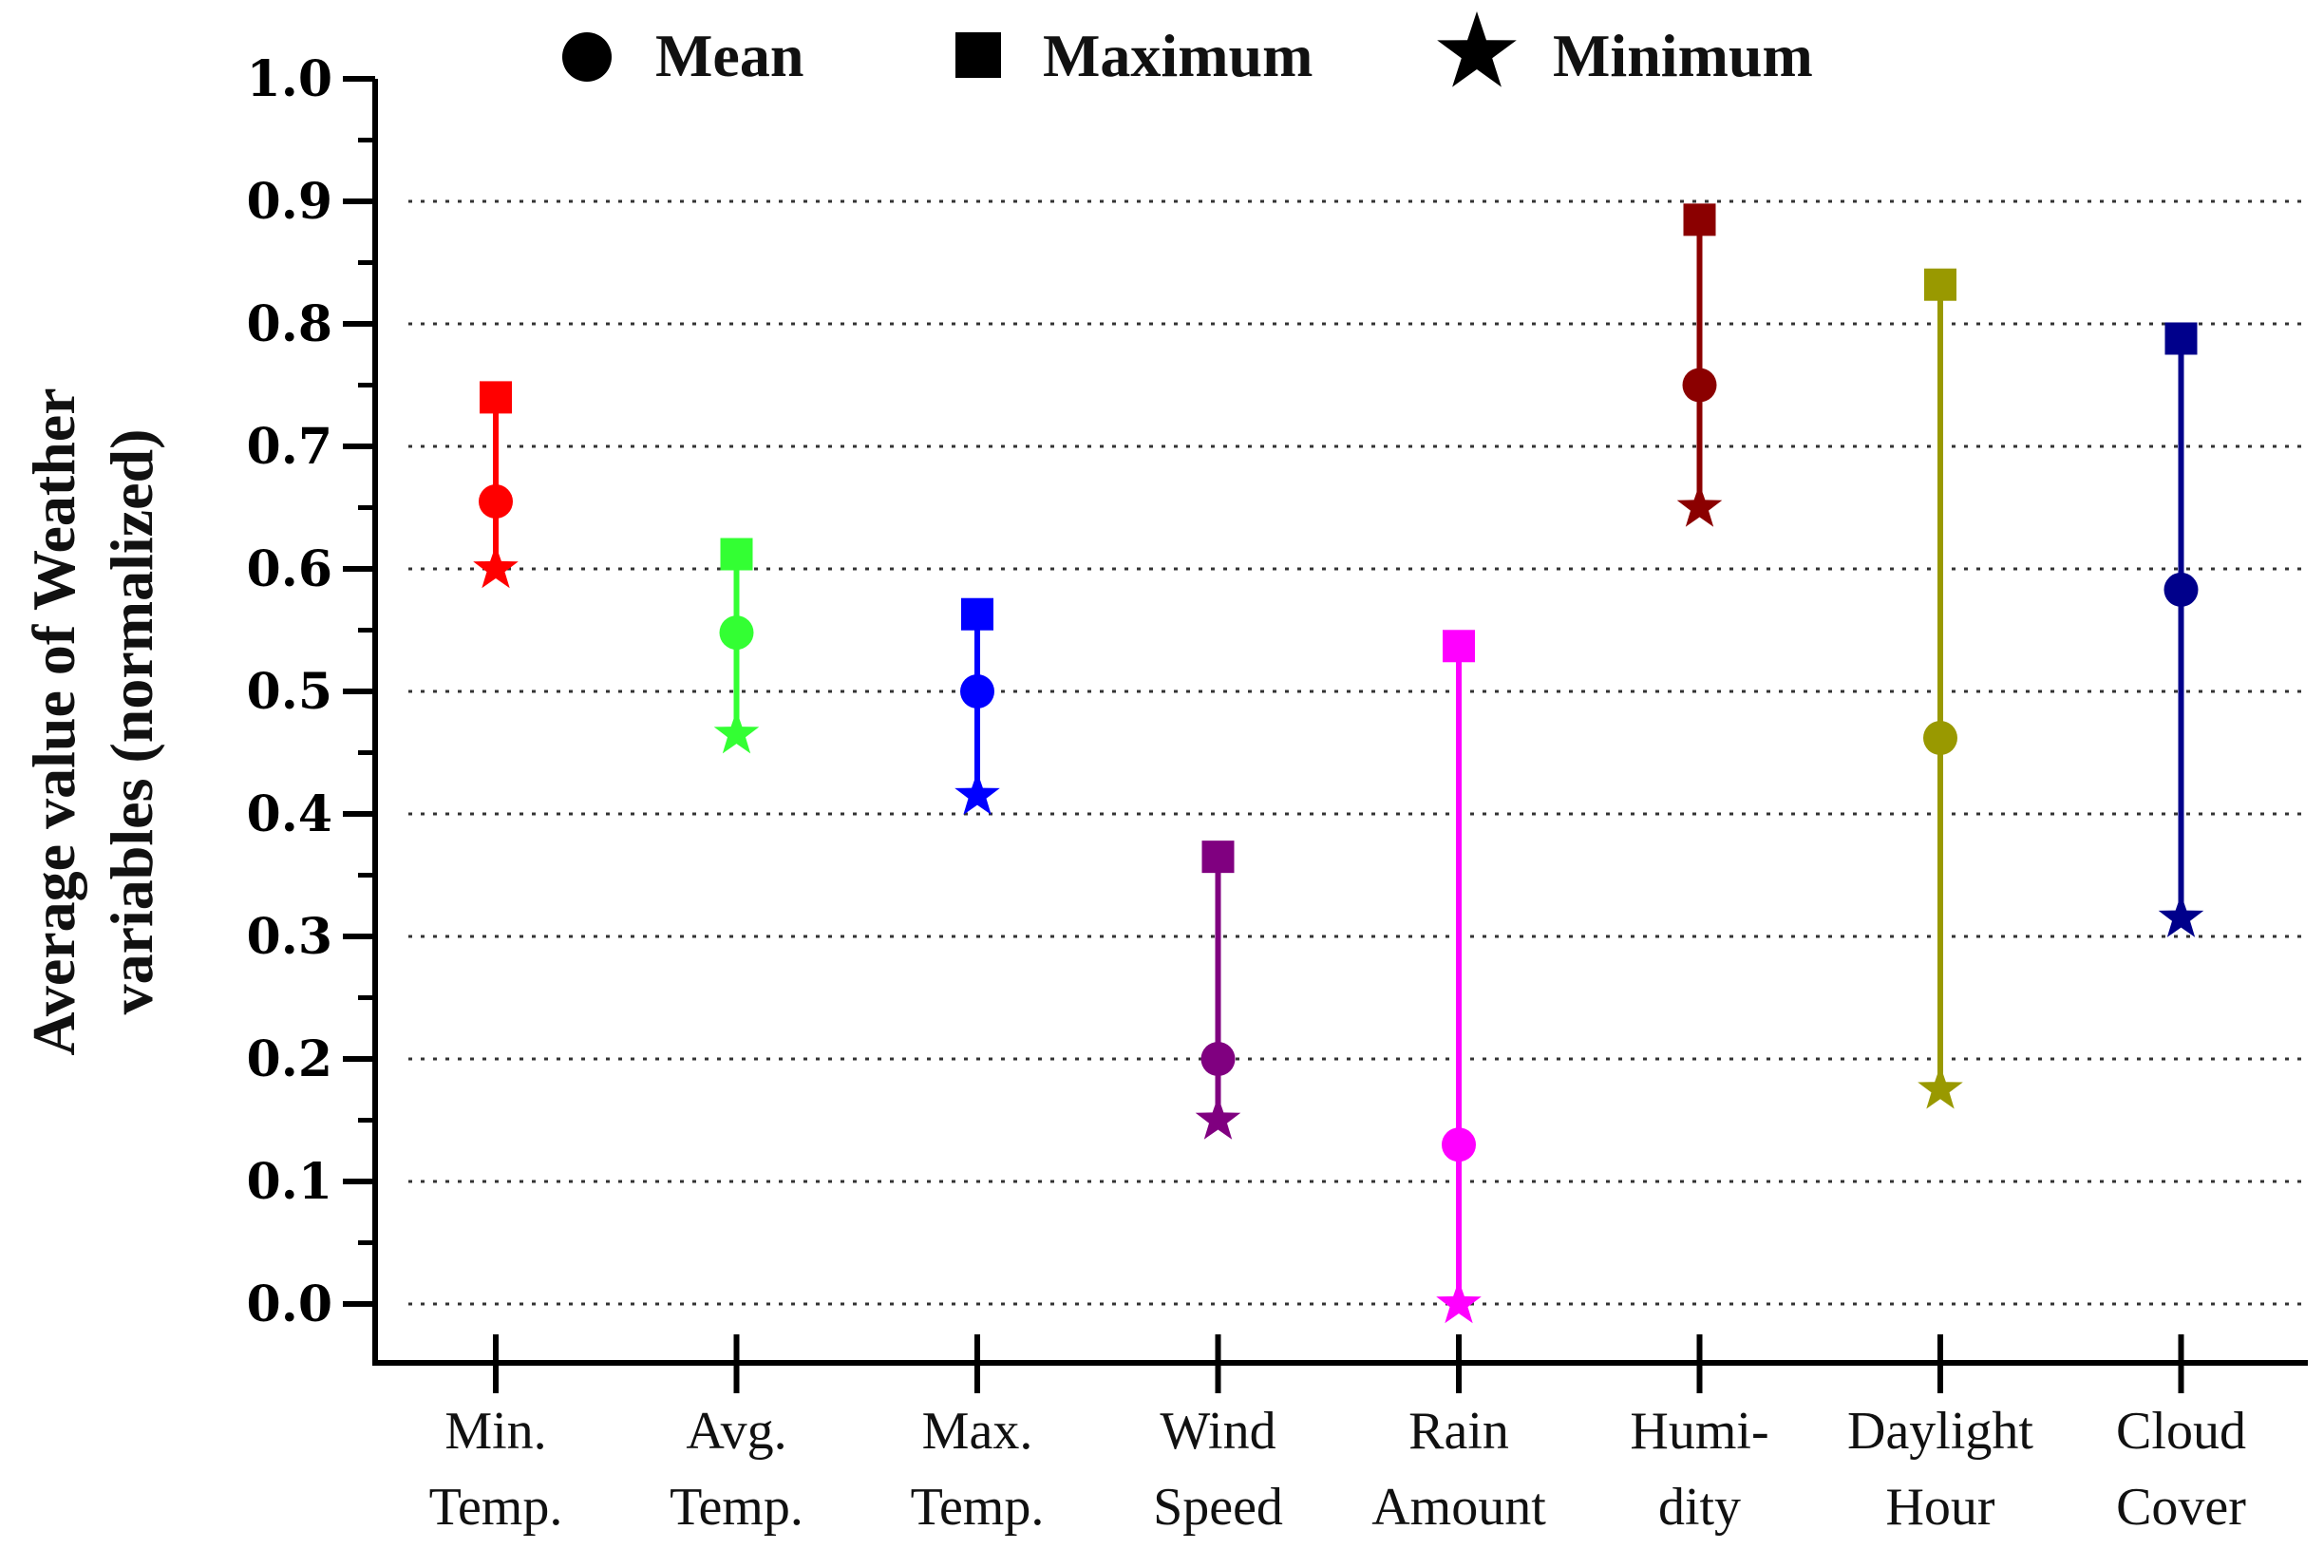  I want to click on y-tick-label: 0.7, so click(289, 447).